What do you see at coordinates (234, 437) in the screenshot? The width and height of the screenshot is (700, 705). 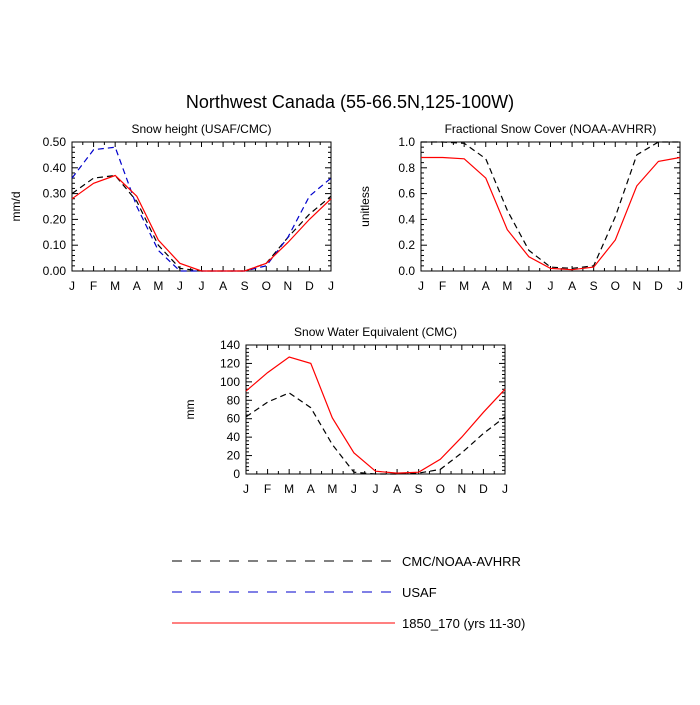 I see `y-tick-label: 40` at bounding box center [234, 437].